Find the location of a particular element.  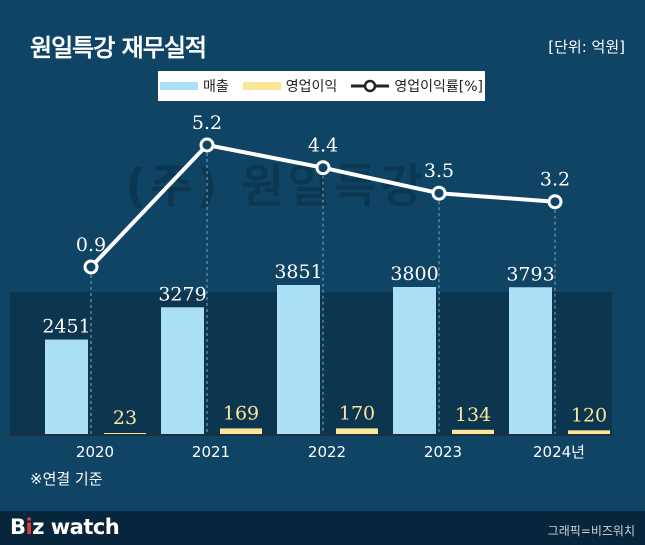

category-label: 2020 is located at coordinates (95, 452).